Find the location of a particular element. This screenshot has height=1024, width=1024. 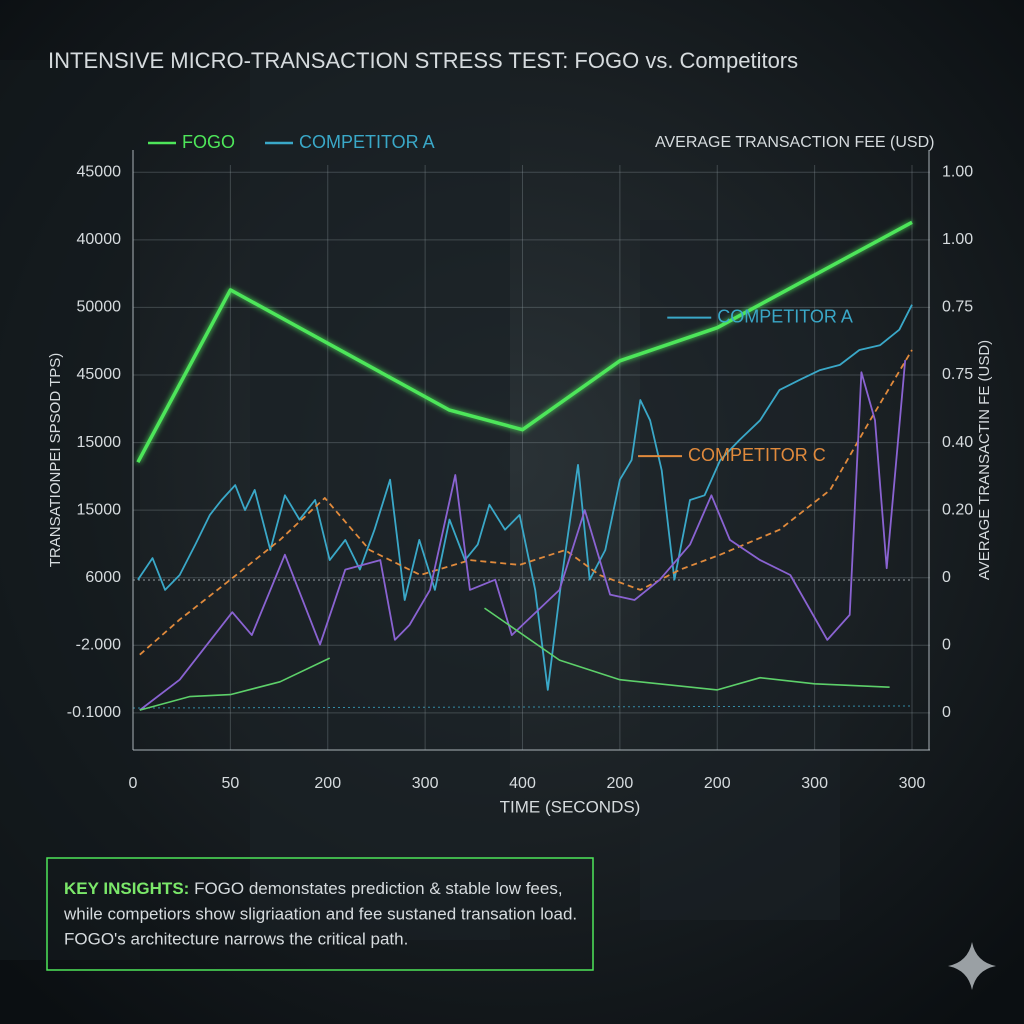

x-tick-label: 400 is located at coordinates (522, 783).